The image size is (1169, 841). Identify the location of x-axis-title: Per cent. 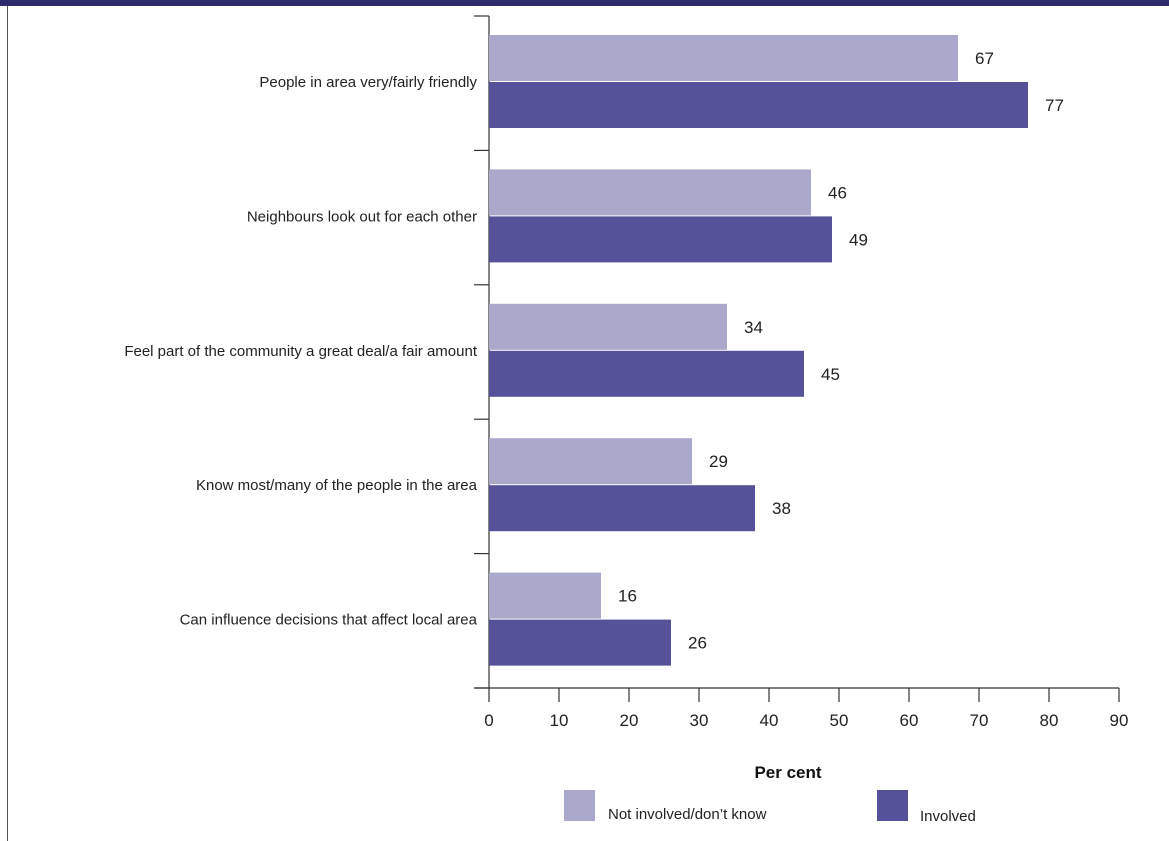
(787, 772).